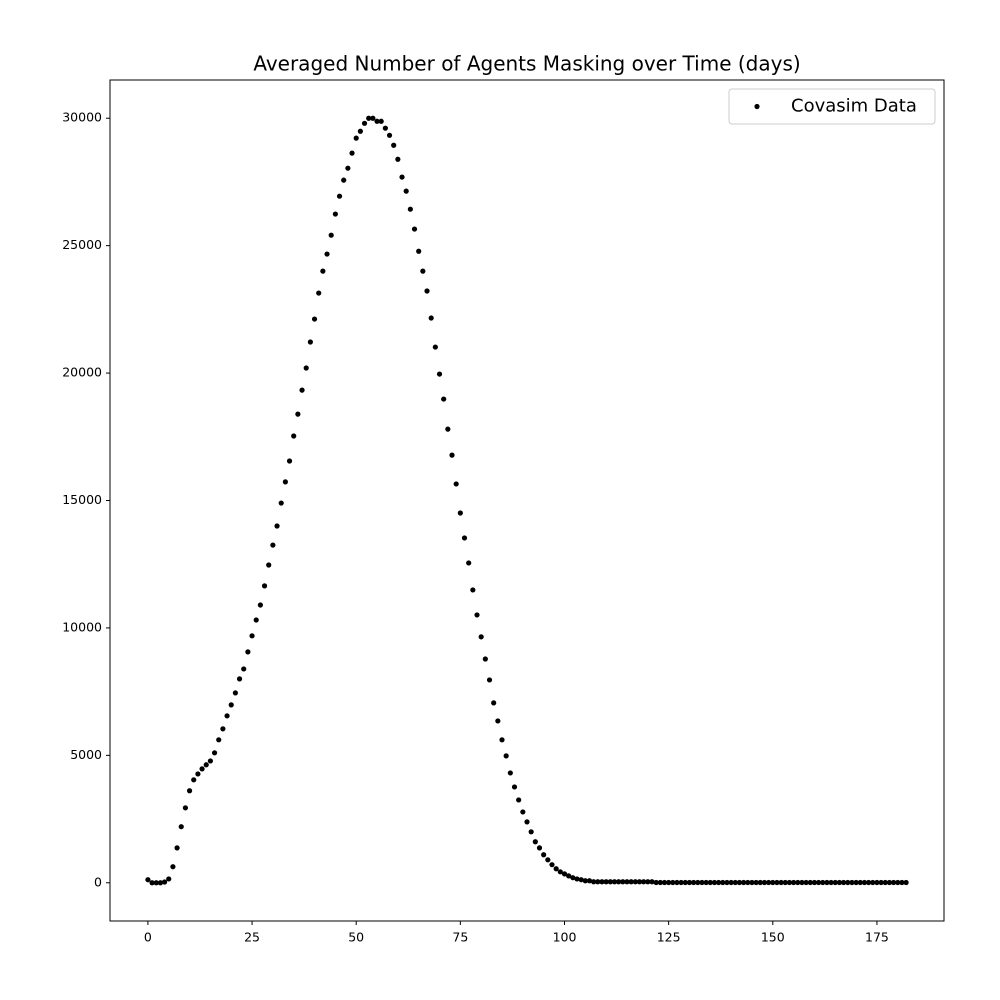  Describe the element at coordinates (669, 937) in the screenshot. I see `x-tick-label: 125` at that location.